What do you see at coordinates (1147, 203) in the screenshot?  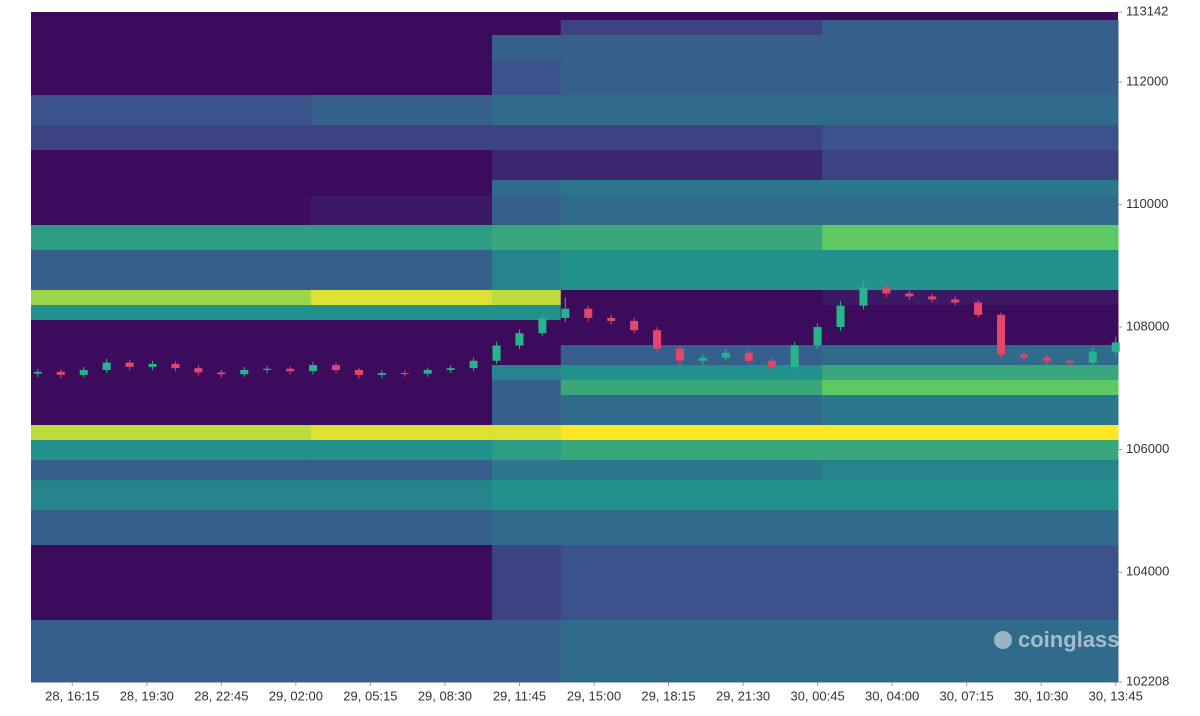 I see `y-tick-label: 110000` at bounding box center [1147, 203].